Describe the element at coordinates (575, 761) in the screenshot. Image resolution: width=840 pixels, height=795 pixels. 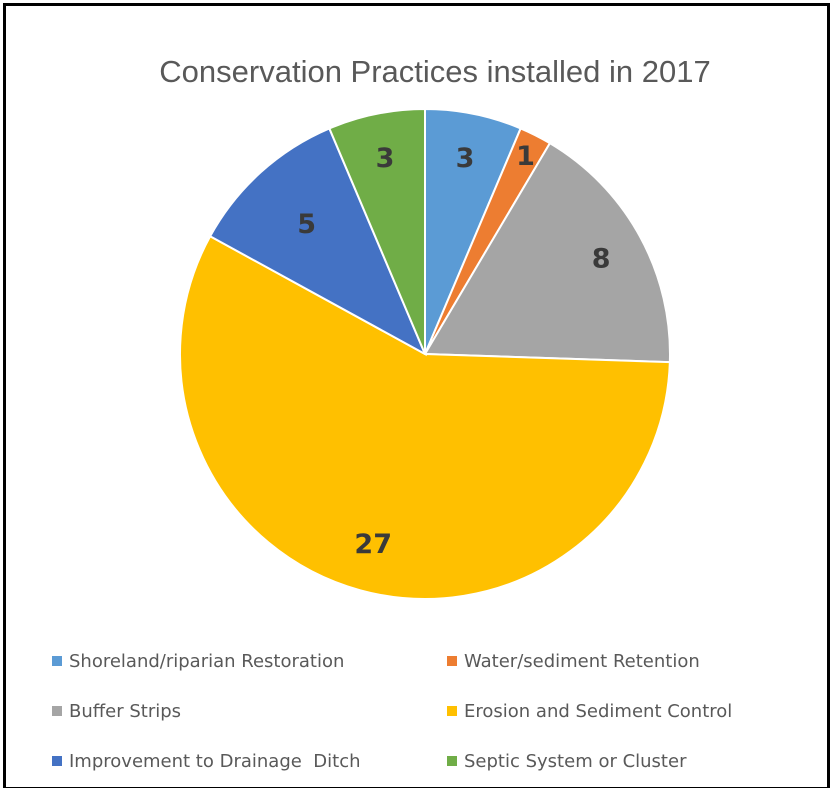
I see `legend-label: Septic System or Cluster` at that location.